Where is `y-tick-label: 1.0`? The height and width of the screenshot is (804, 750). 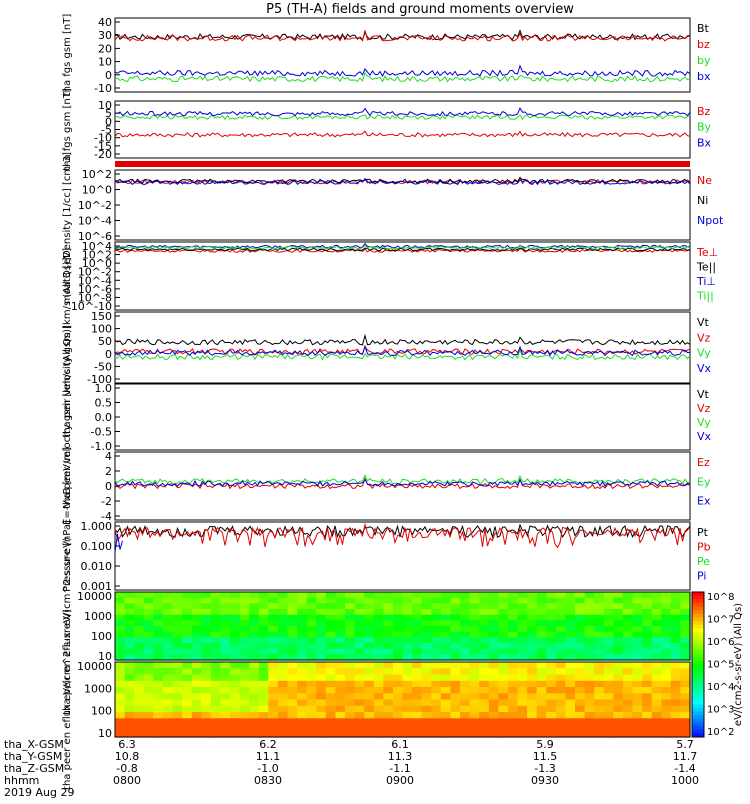
y-tick-label: 1.0 is located at coordinates (104, 388).